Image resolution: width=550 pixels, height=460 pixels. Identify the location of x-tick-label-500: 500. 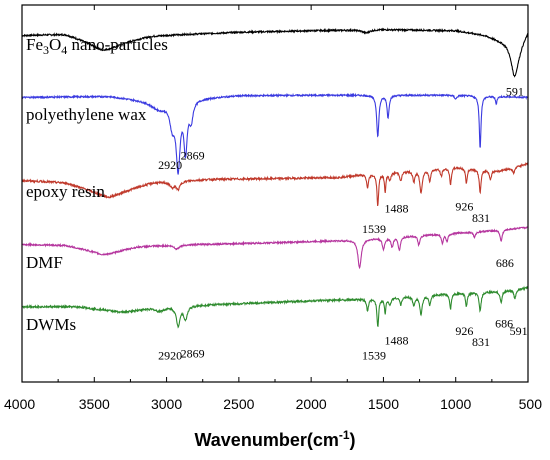
(531, 404).